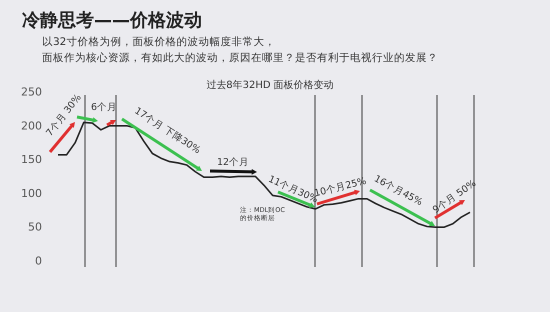 The width and height of the screenshot is (550, 312). Describe the element at coordinates (35, 227) in the screenshot. I see `y-tick-label: 50` at that location.